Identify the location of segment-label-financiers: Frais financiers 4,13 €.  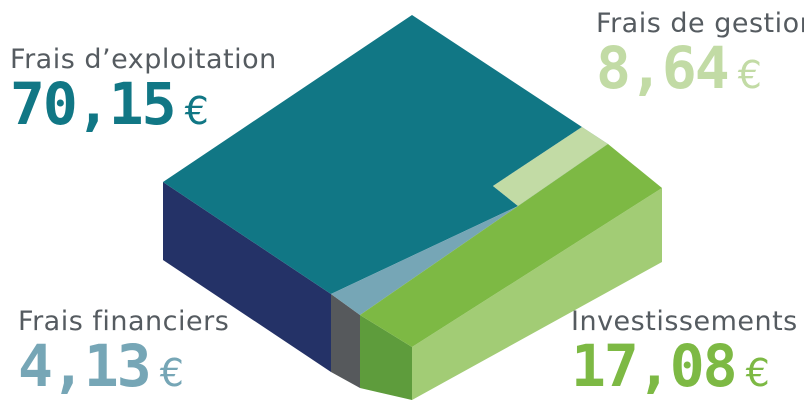
(123, 350).